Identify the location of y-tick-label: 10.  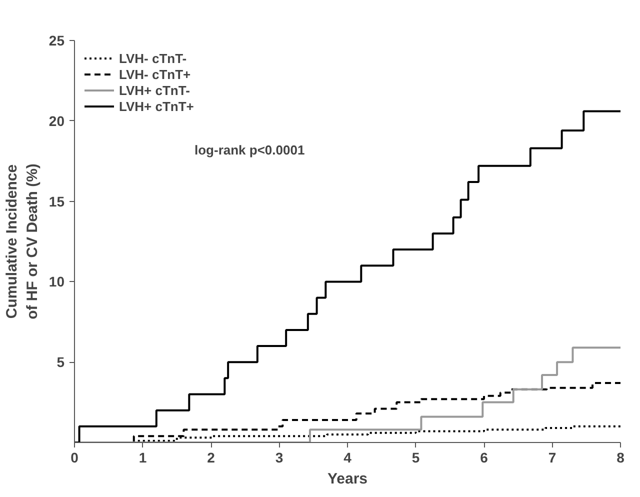
(56, 282).